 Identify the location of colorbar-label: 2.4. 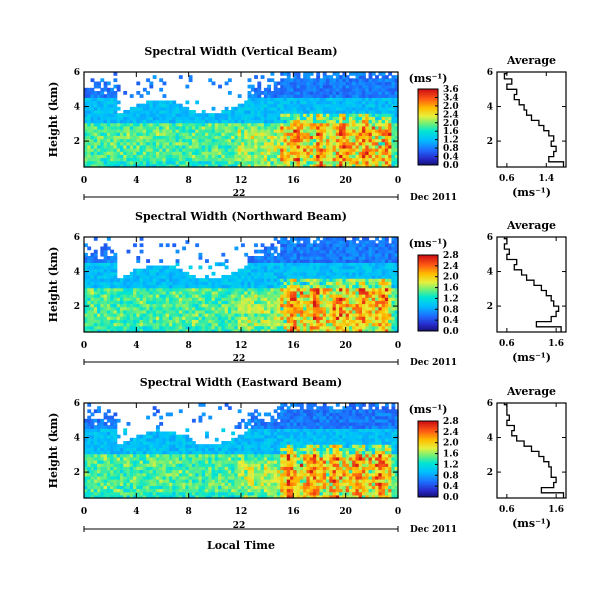
(451, 115).